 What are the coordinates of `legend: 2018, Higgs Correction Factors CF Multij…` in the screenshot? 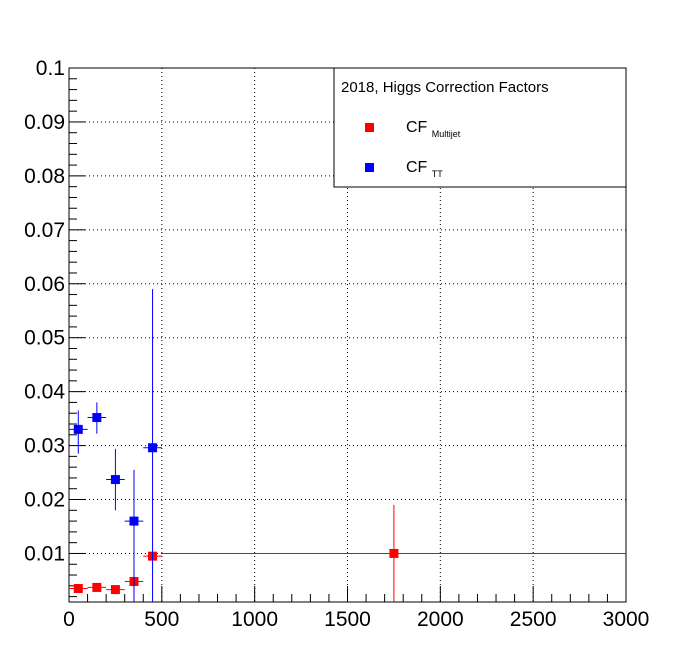 It's located at (480, 127).